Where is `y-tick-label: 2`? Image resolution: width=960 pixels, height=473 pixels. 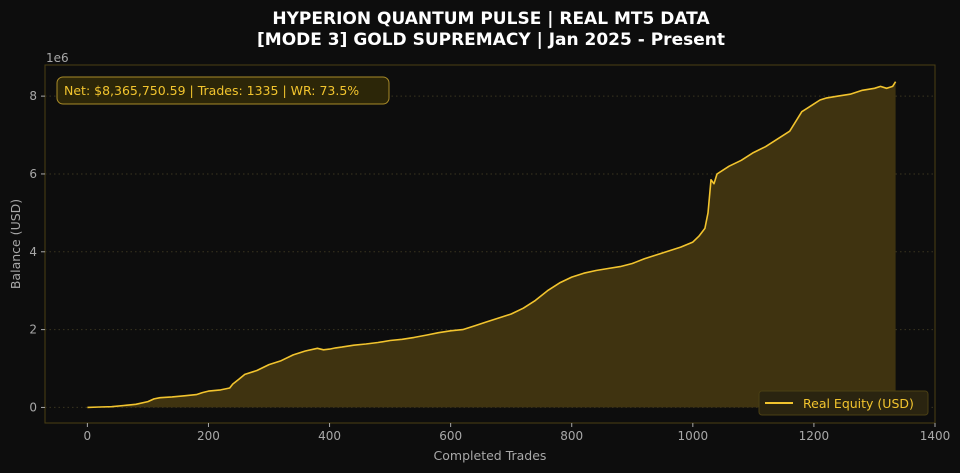 y-tick-label: 2 is located at coordinates (33, 330).